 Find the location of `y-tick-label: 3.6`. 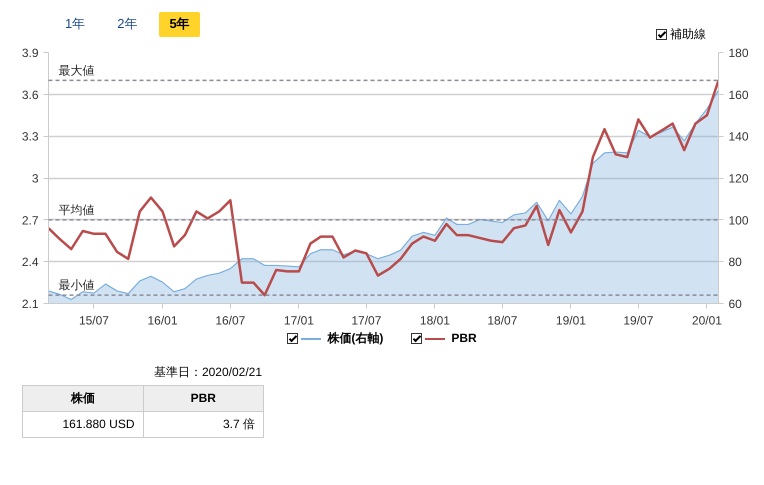

y-tick-label: 3.6 is located at coordinates (30, 95).